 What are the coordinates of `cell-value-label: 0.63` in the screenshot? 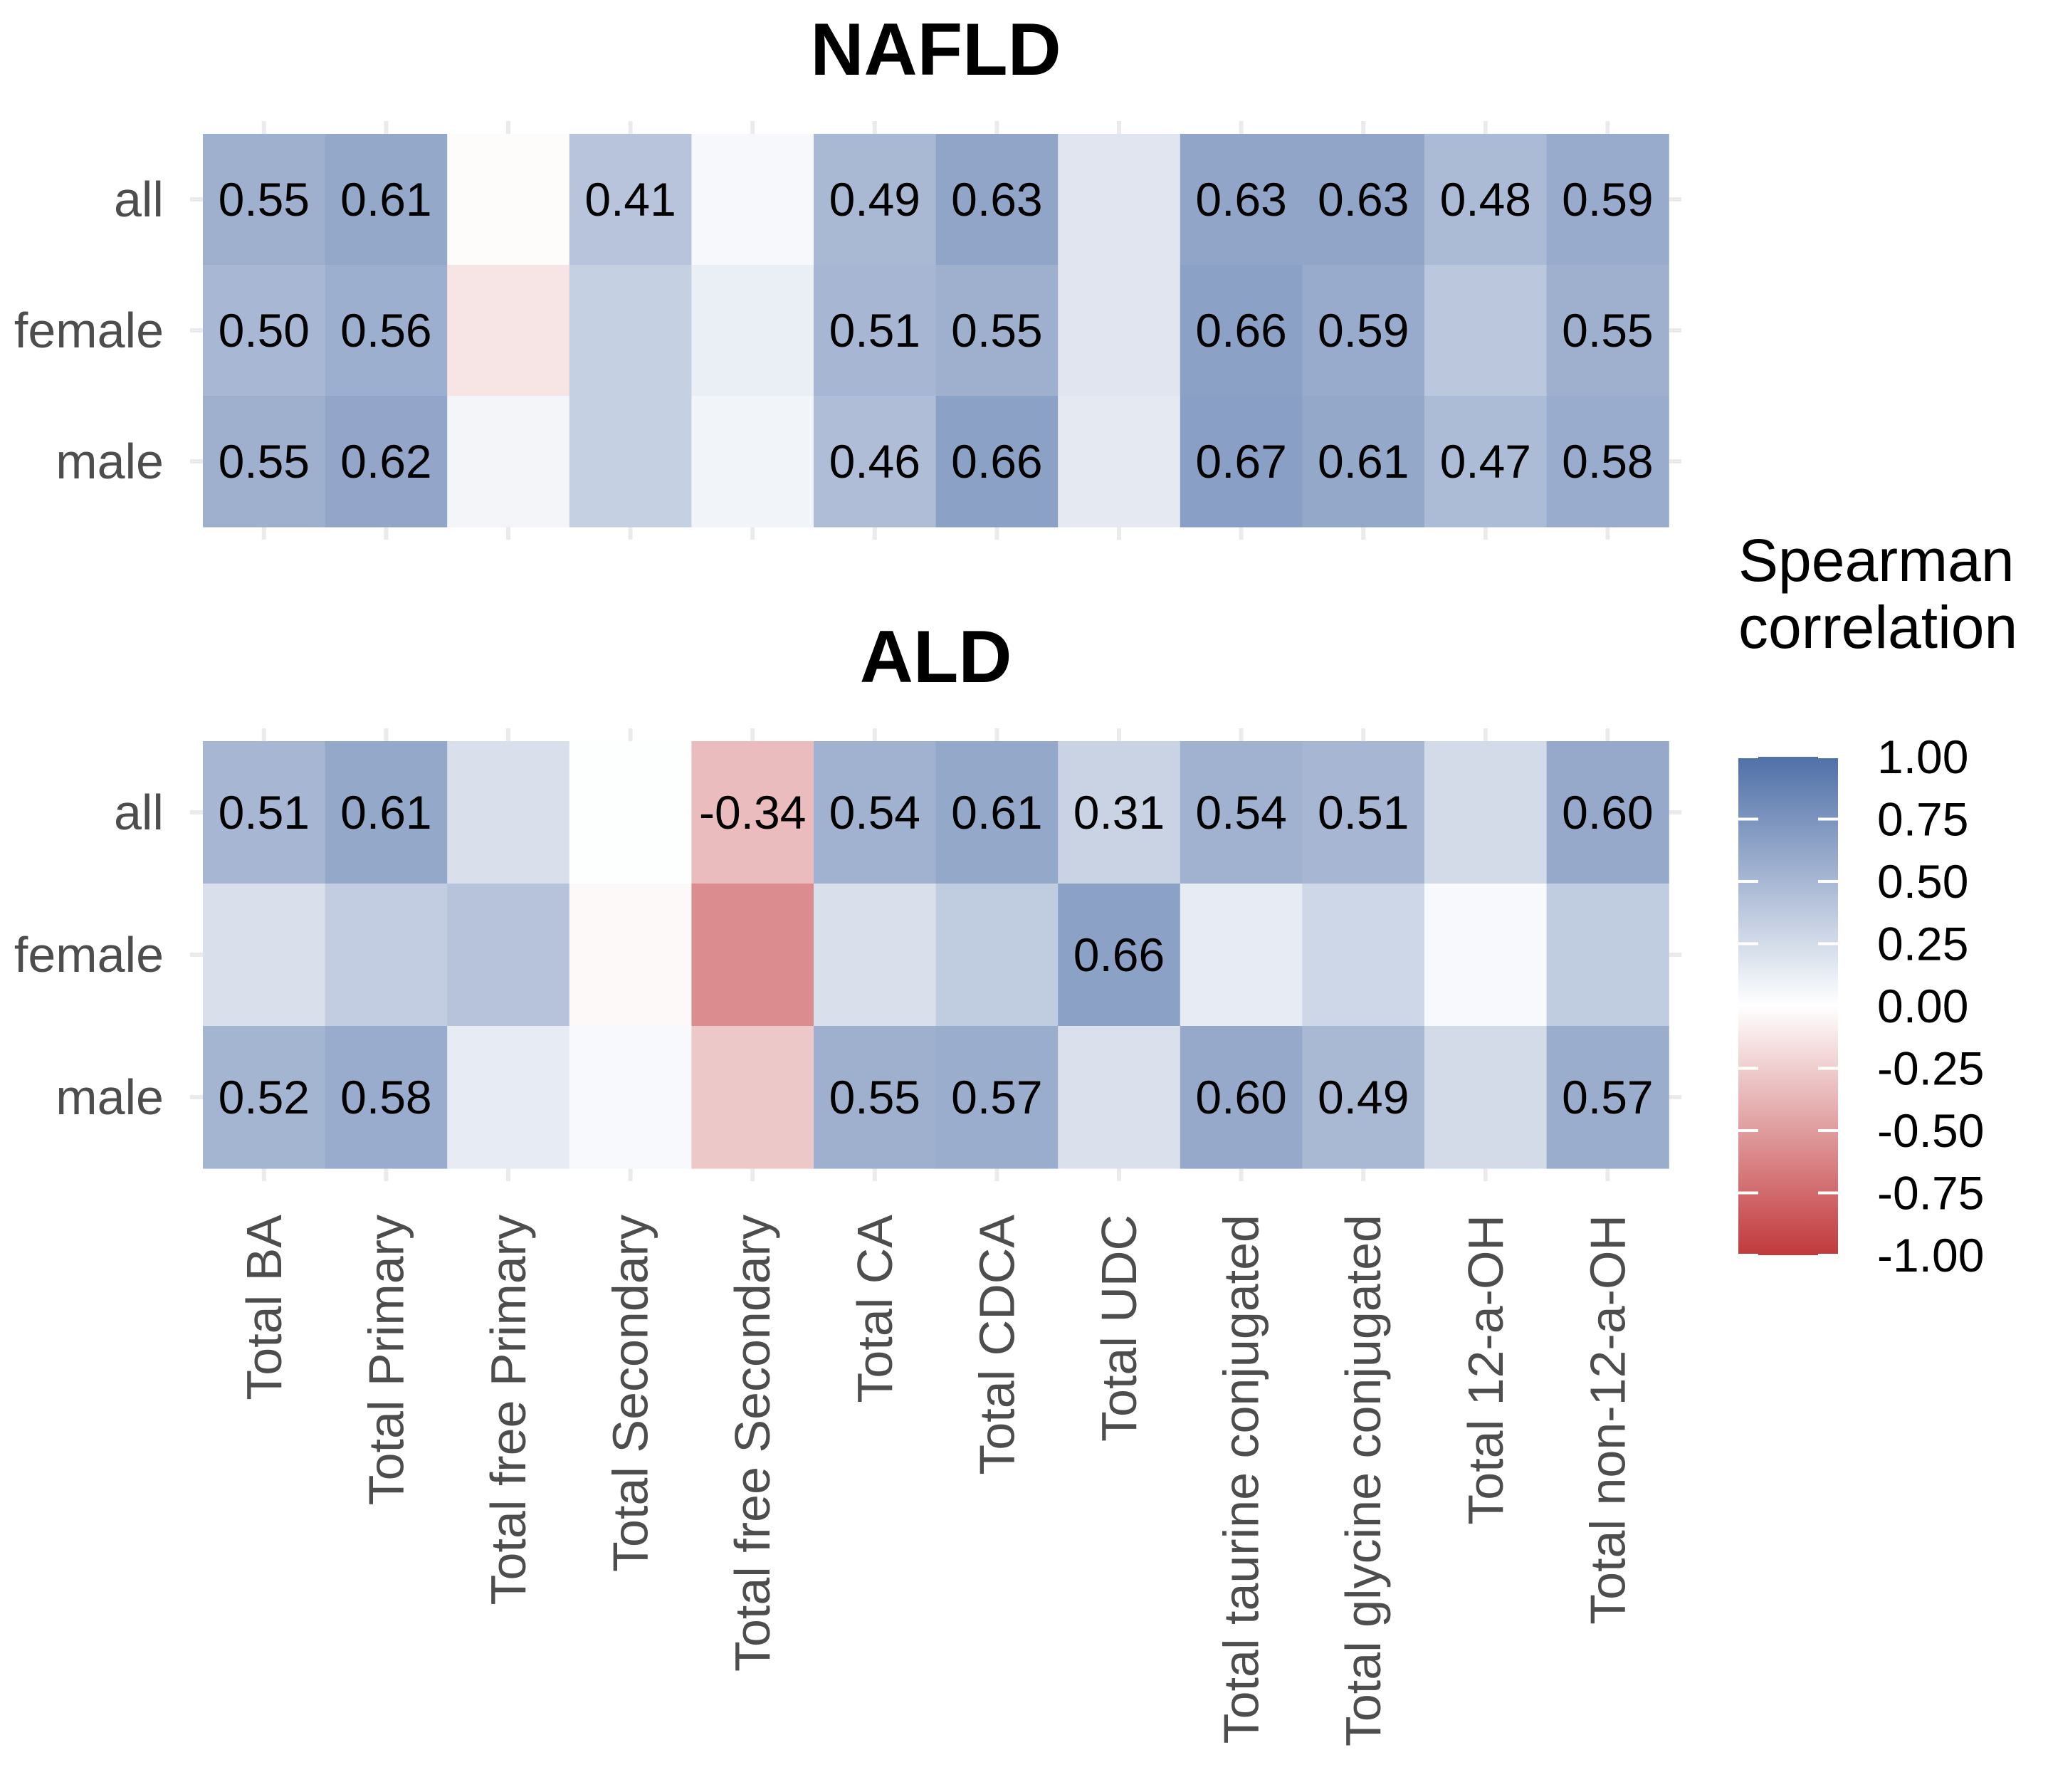 It's located at (1363, 199).